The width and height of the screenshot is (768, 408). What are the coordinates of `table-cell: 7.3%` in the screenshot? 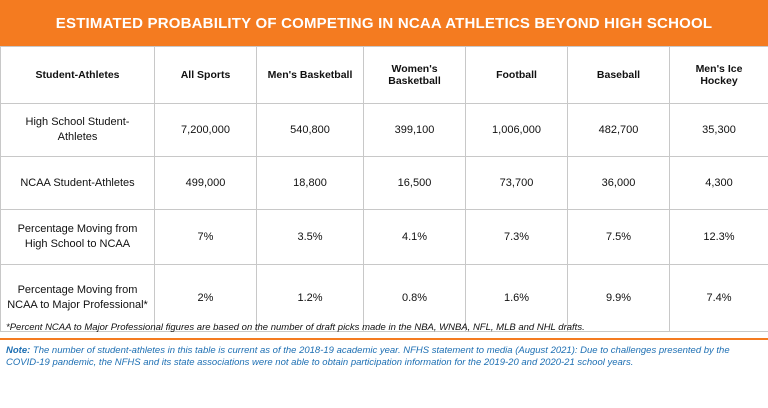 It's located at (516, 237).